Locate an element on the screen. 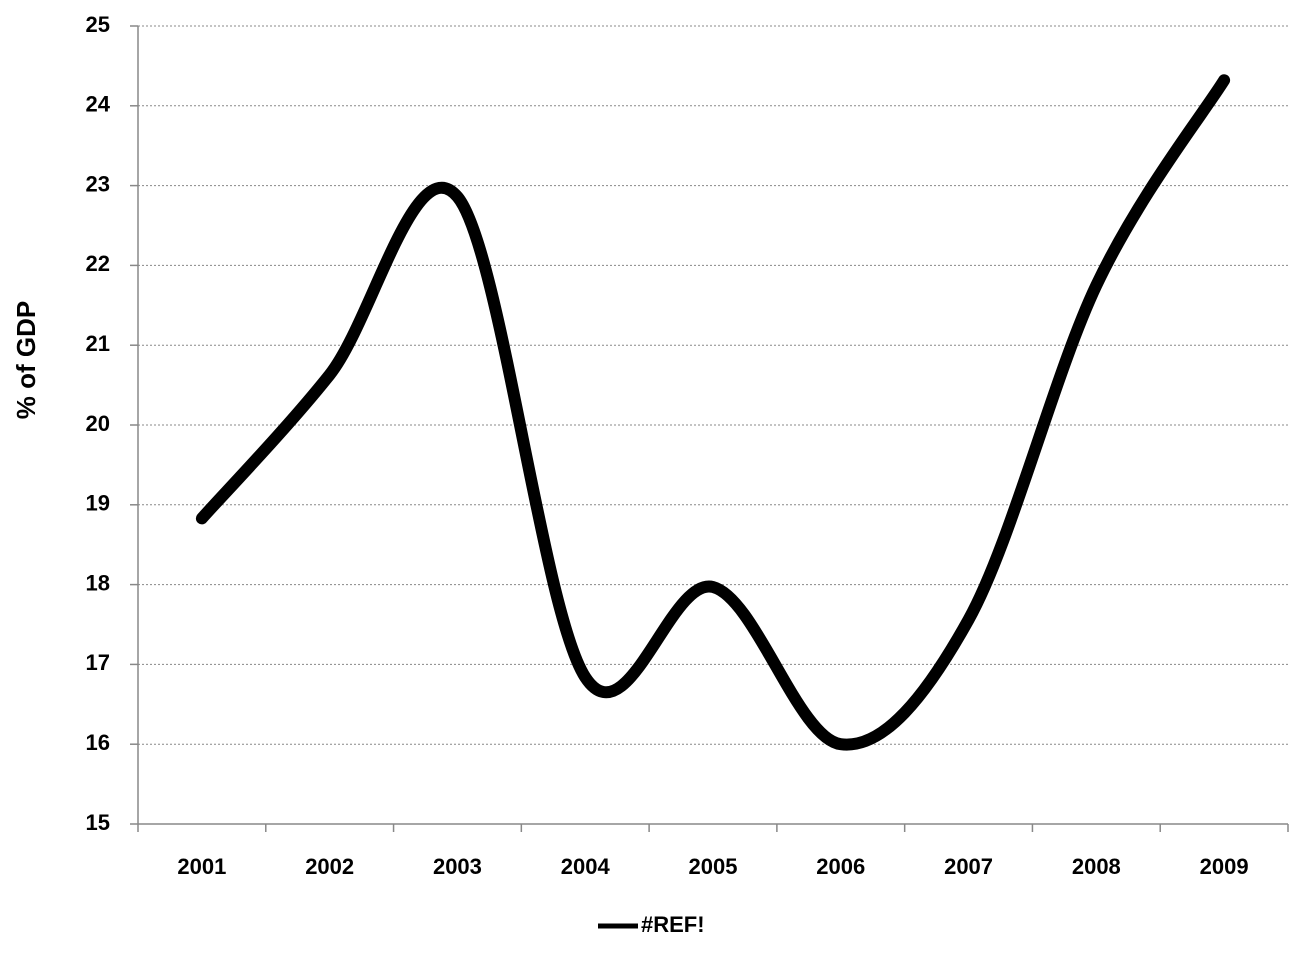 This screenshot has height=964, width=1312. x-tick-label: 2002 is located at coordinates (329, 866).